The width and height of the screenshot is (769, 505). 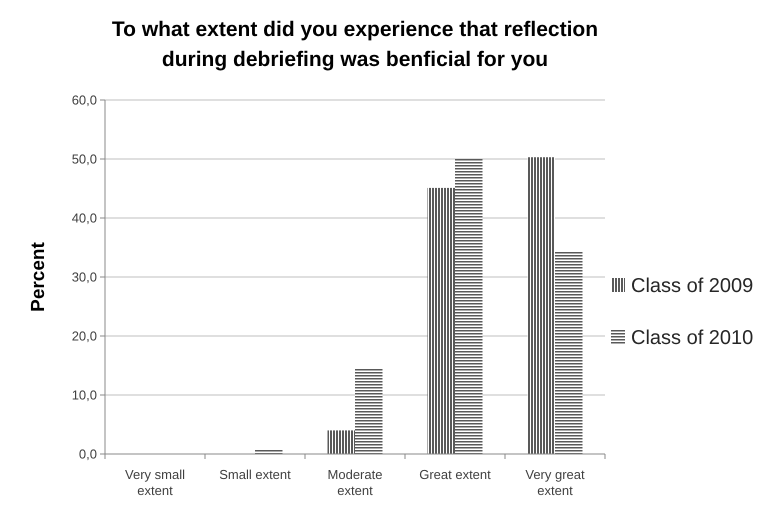 What do you see at coordinates (692, 338) in the screenshot?
I see `legend-label: Class of 2010` at bounding box center [692, 338].